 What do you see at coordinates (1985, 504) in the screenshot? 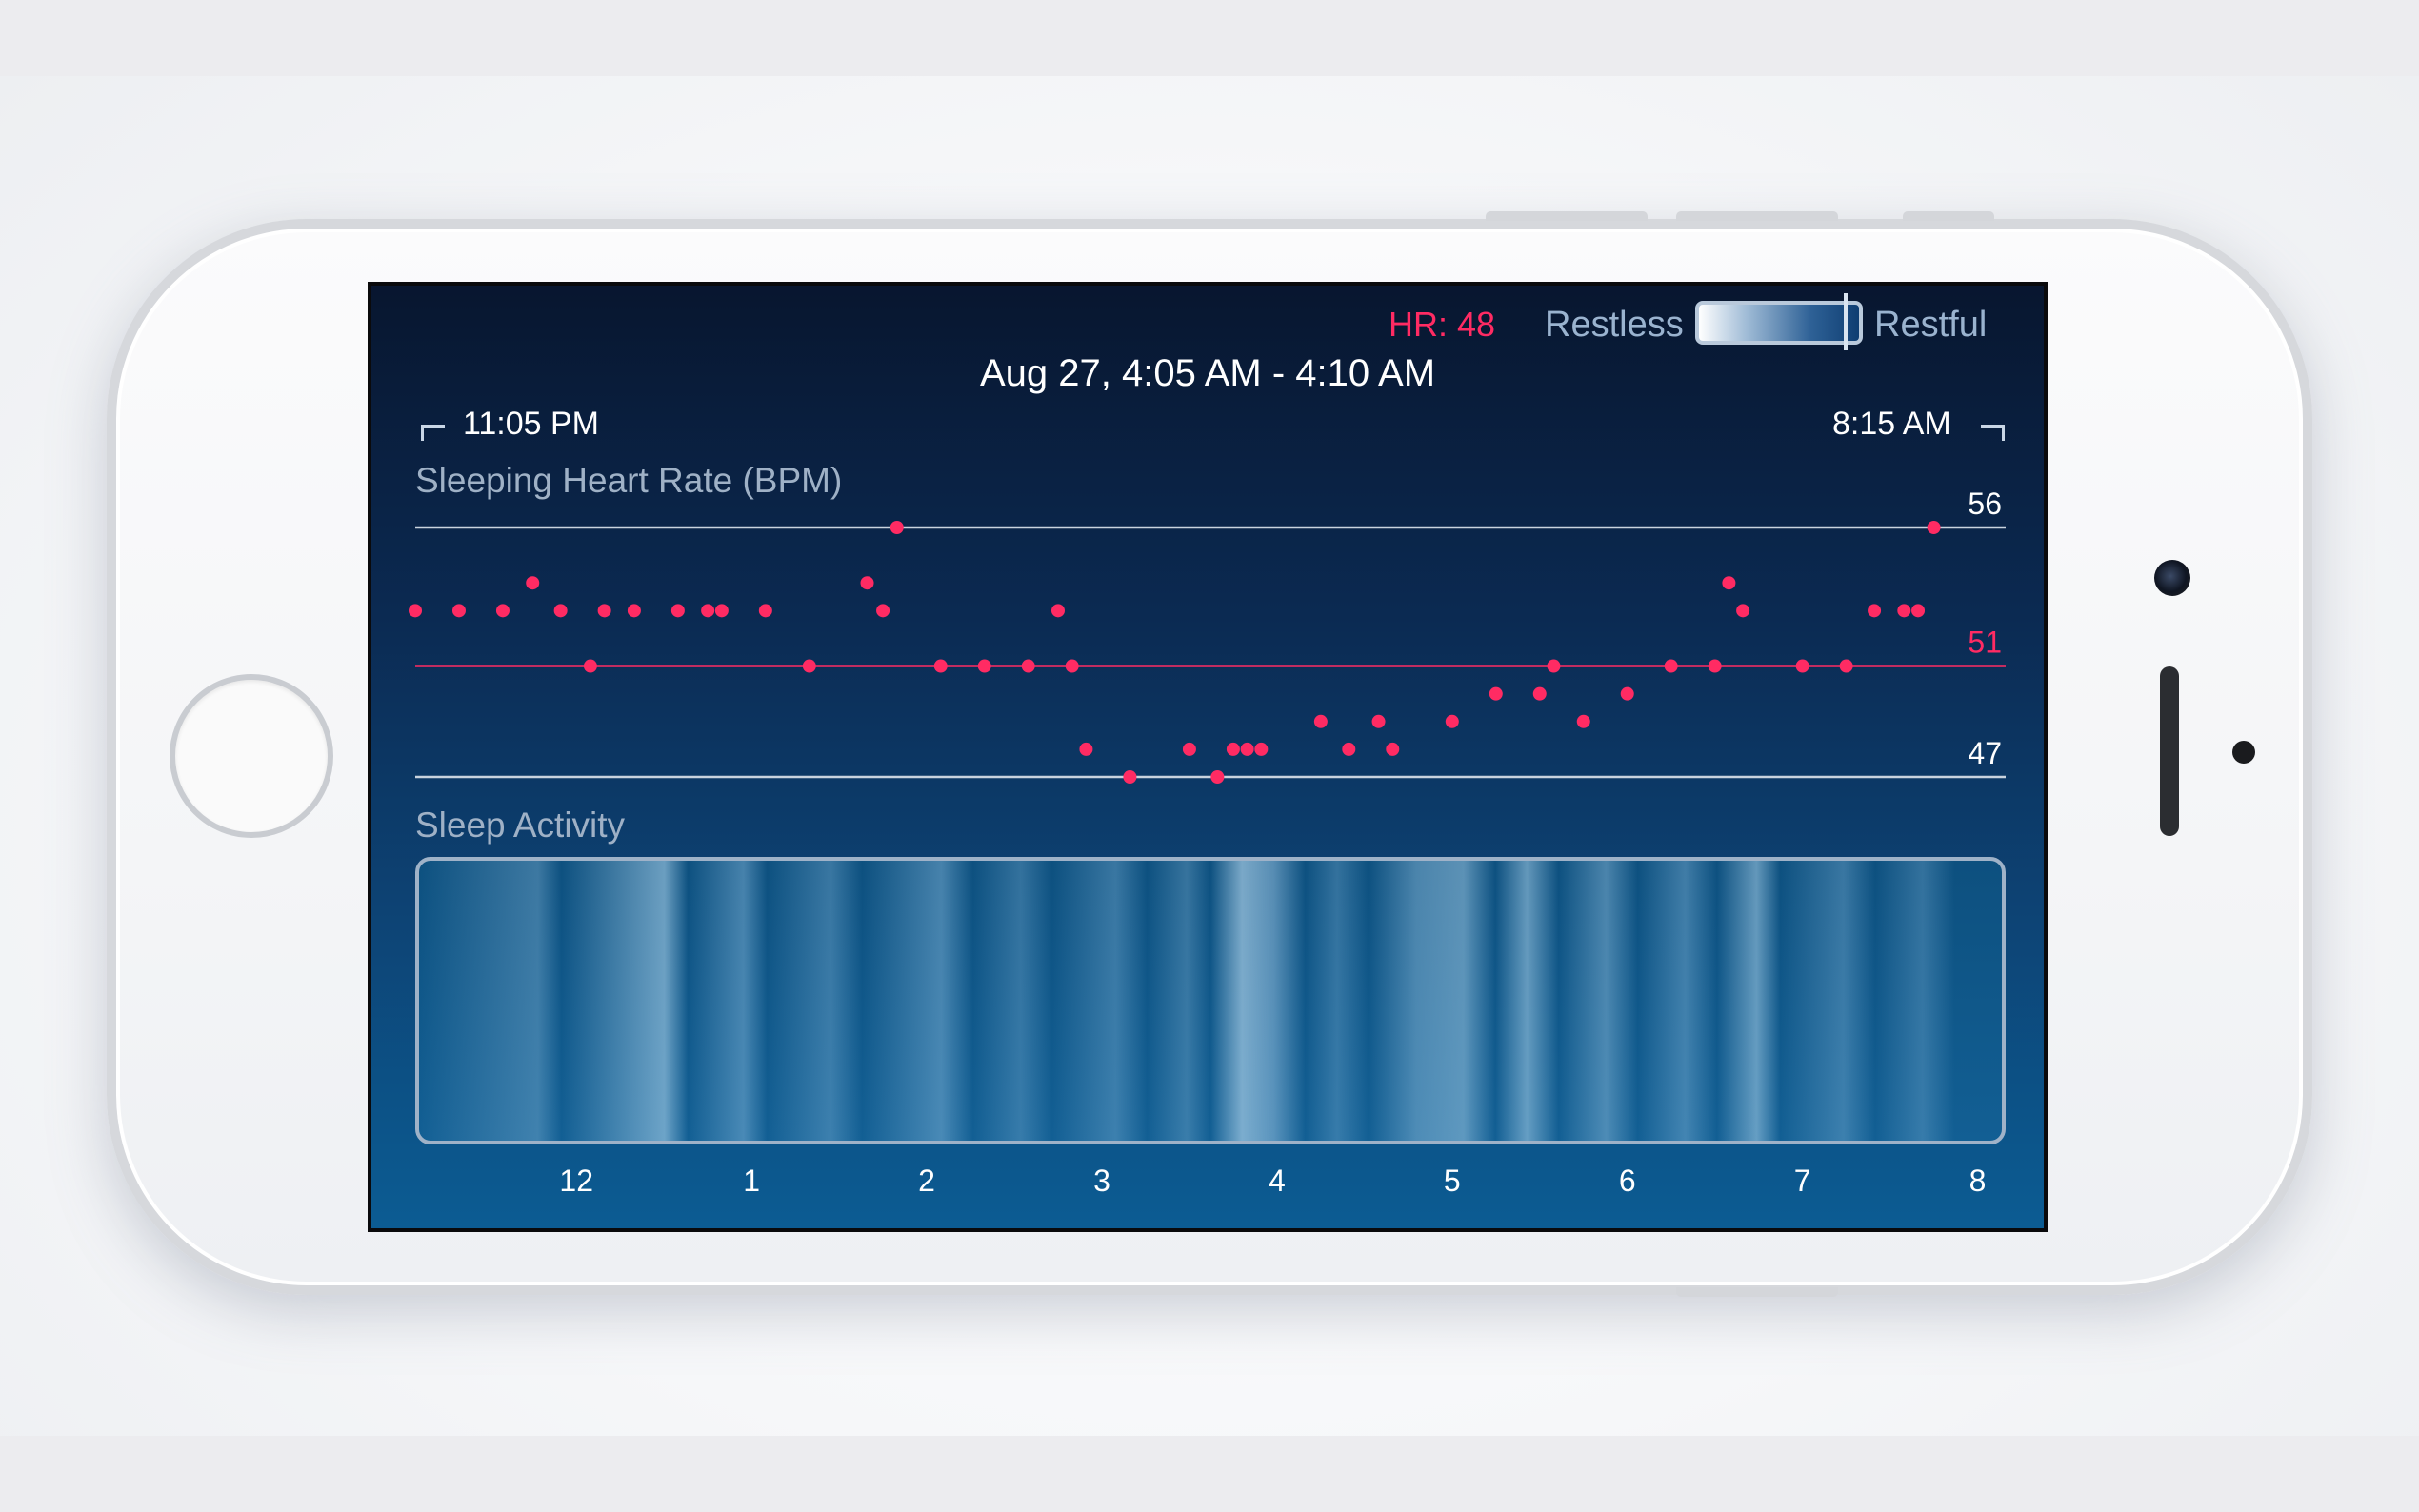
I see `reference-label-56: 56` at bounding box center [1985, 504].